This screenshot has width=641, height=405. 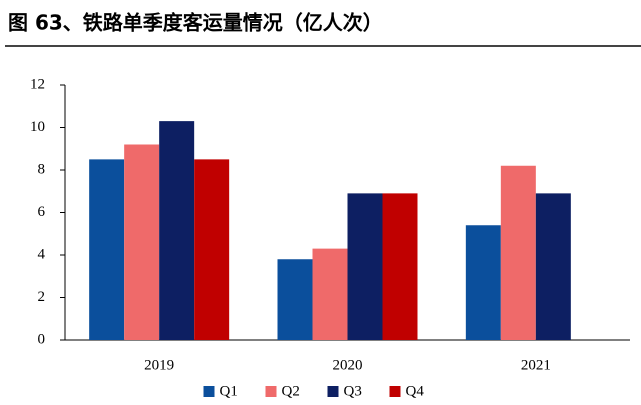 What do you see at coordinates (37, 127) in the screenshot?
I see `y-tick-label: 10` at bounding box center [37, 127].